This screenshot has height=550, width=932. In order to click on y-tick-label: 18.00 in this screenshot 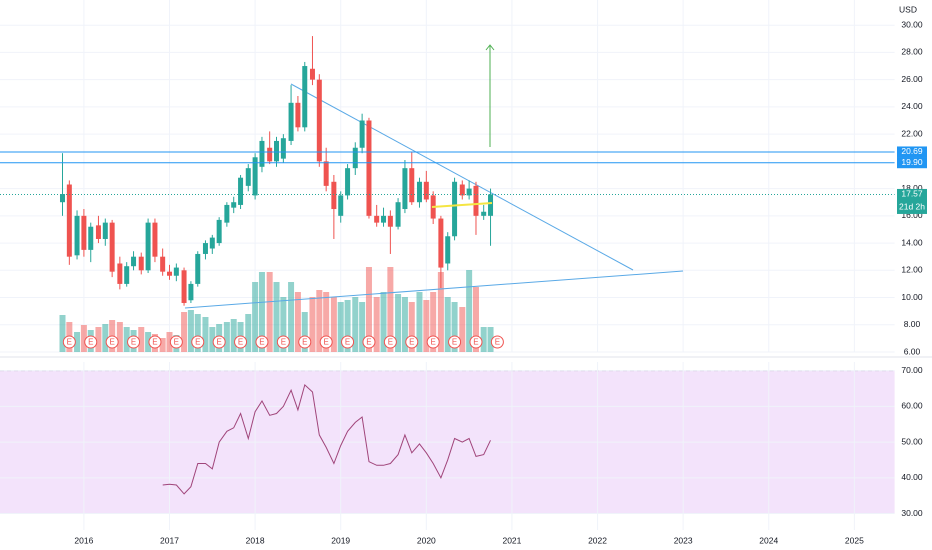, I will do `click(912, 188)`.